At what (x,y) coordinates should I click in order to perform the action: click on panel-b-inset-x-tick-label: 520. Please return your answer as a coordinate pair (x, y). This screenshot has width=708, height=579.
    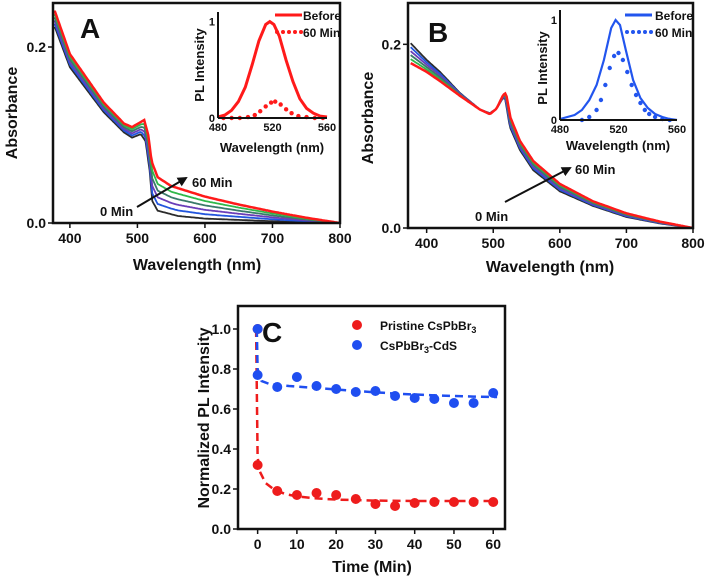
    Looking at the image, I should click on (618, 130).